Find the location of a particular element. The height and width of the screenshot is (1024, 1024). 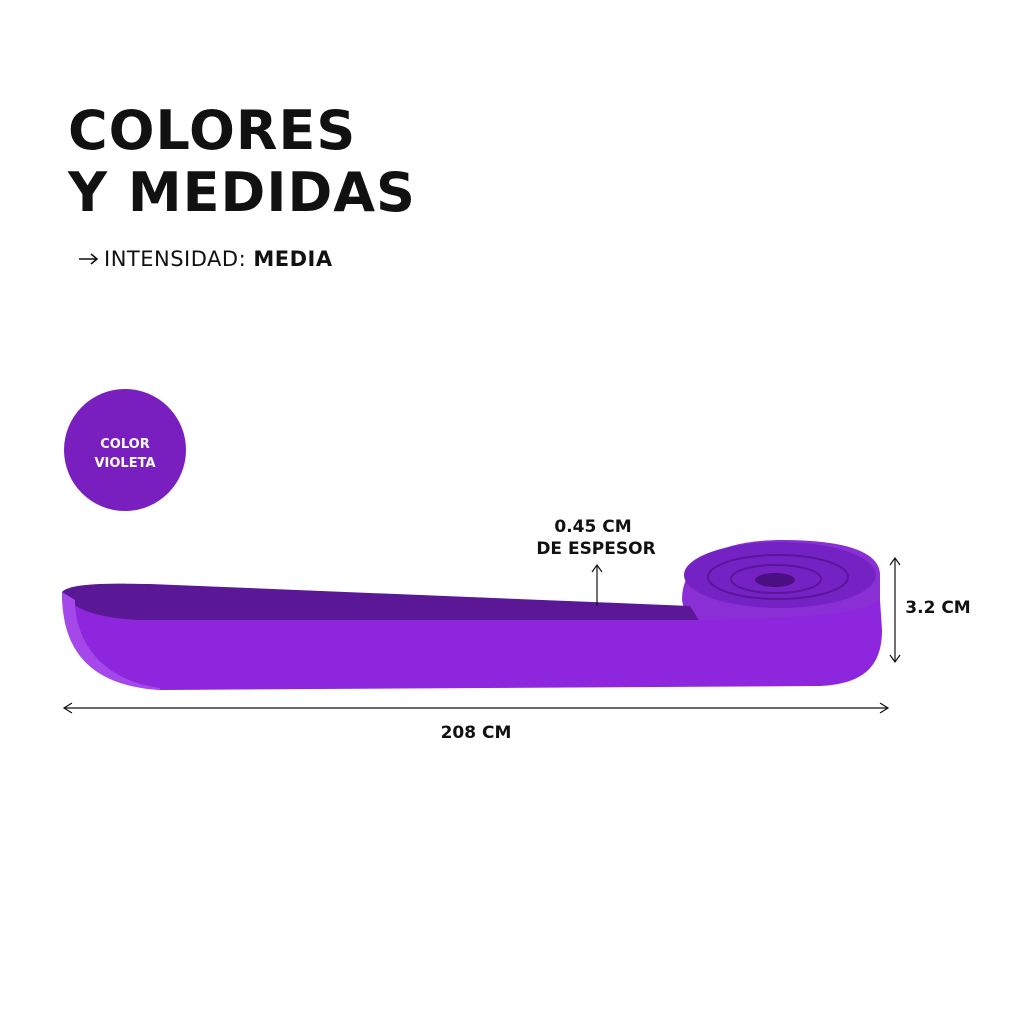

length-text: 208 CM is located at coordinates (476, 733).